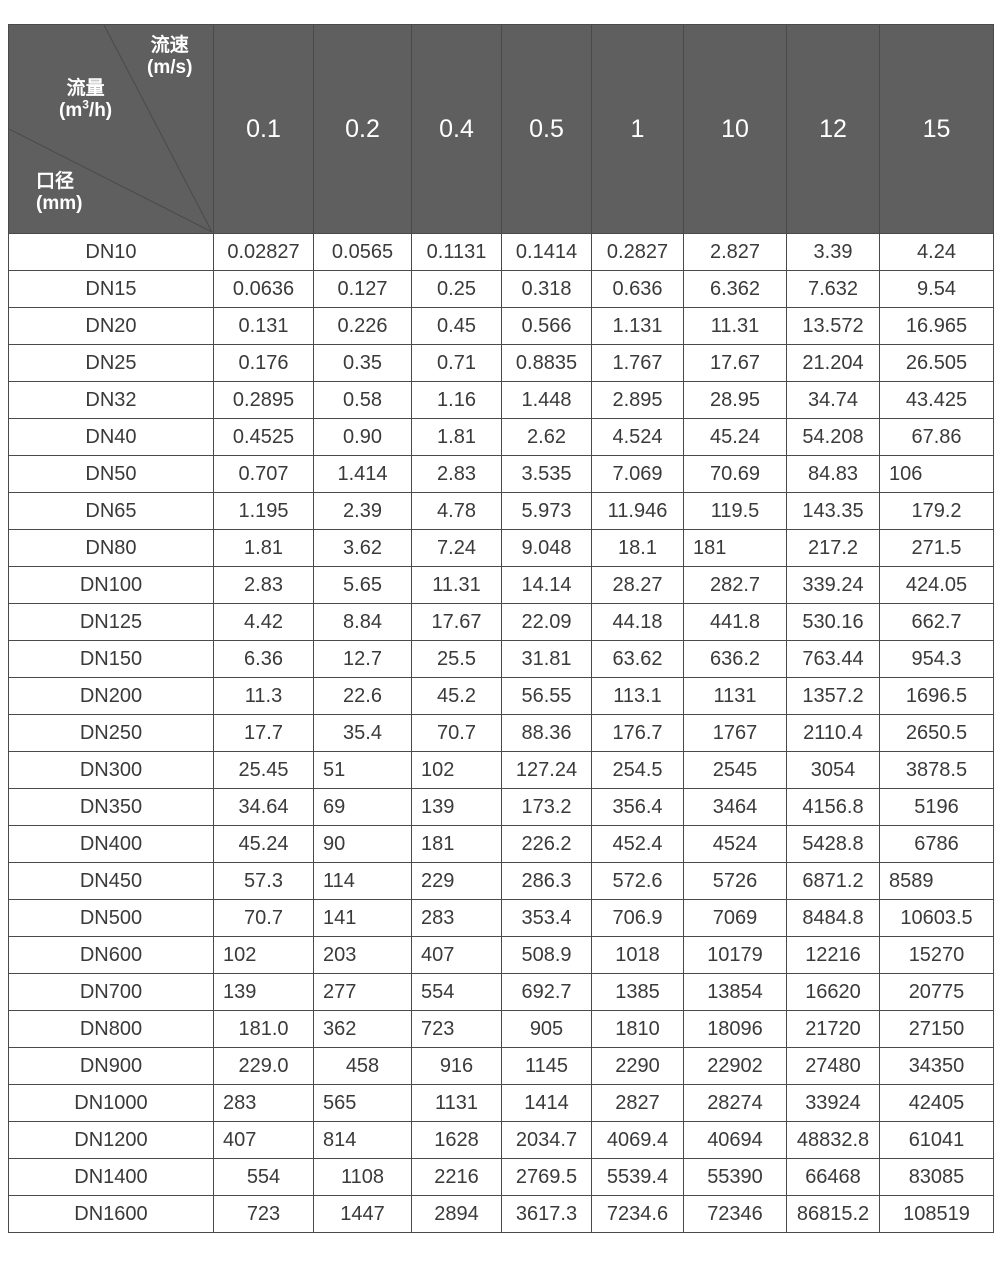 This screenshot has height=1264, width=1000. Describe the element at coordinates (111, 400) in the screenshot. I see `row-header-diameter: DN32` at that location.